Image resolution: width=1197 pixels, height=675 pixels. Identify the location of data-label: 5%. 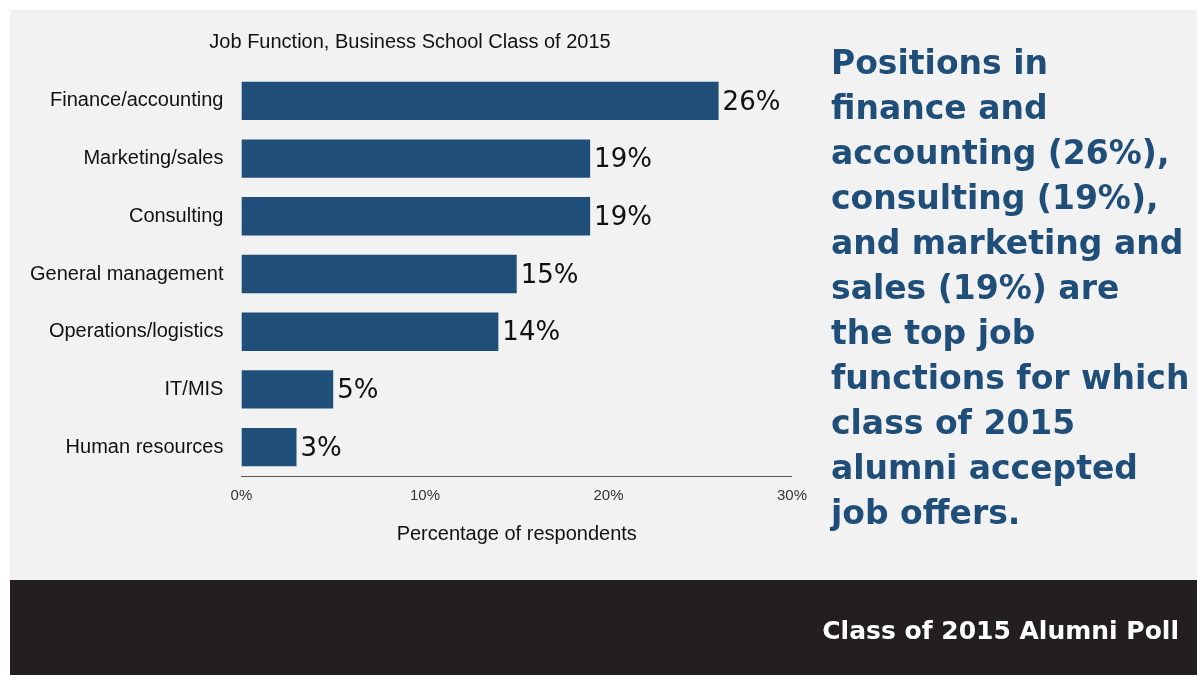
(358, 389).